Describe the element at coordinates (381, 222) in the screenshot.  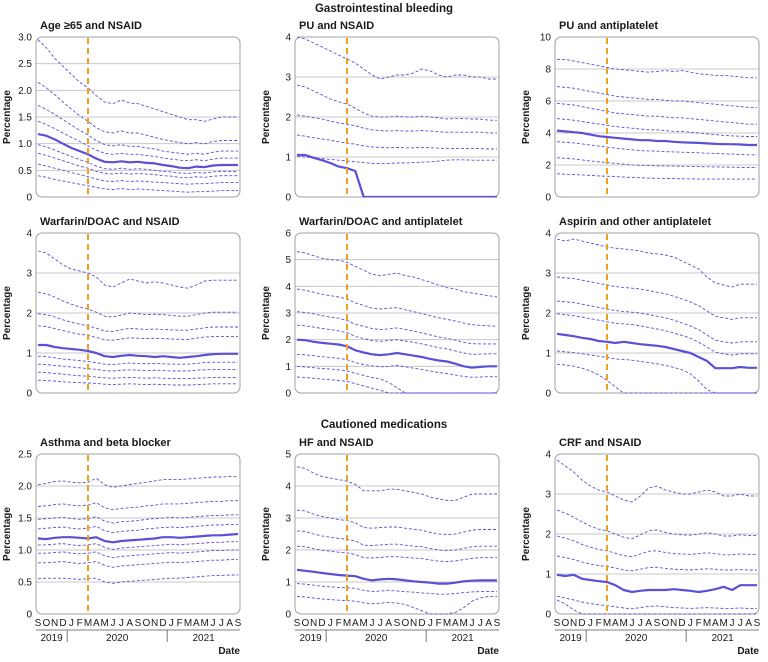
I see `panel-title: Warfarin/DOAC and antiplatelet` at that location.